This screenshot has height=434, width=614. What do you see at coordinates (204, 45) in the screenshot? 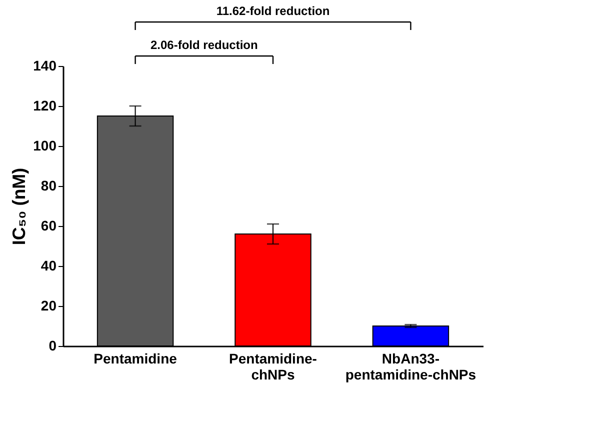
I see `text: 2.06-fold reduction` at bounding box center [204, 45].